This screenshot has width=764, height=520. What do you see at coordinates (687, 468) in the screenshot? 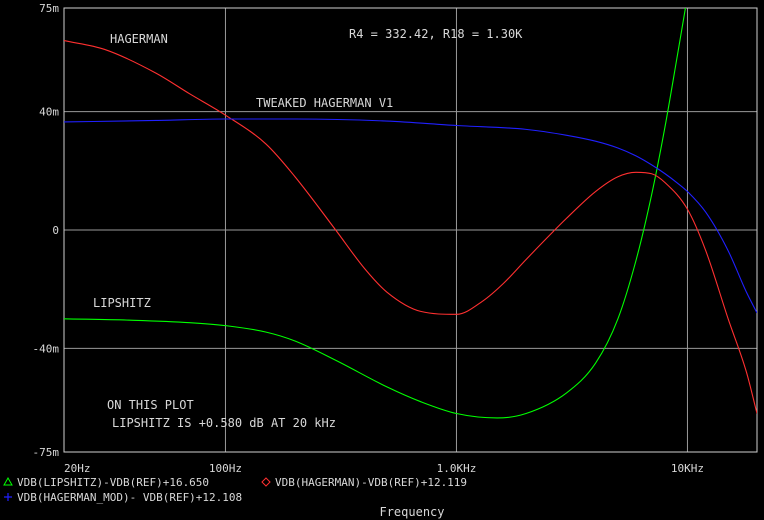
I see `x-tick-label: 10KHz` at bounding box center [687, 468].